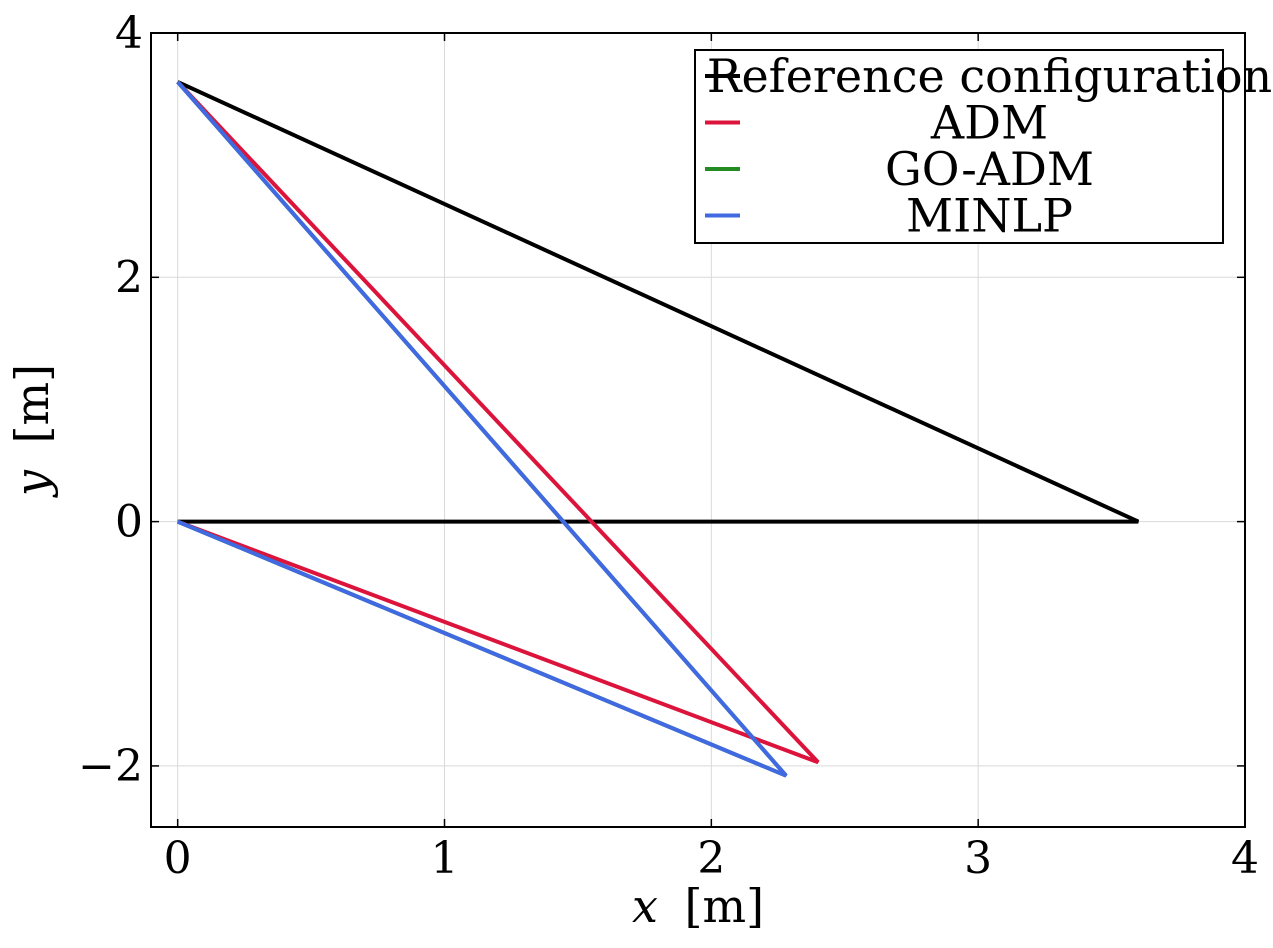 The width and height of the screenshot is (1273, 948). Describe the element at coordinates (129, 522) in the screenshot. I see `y-tick-label: 0` at that location.